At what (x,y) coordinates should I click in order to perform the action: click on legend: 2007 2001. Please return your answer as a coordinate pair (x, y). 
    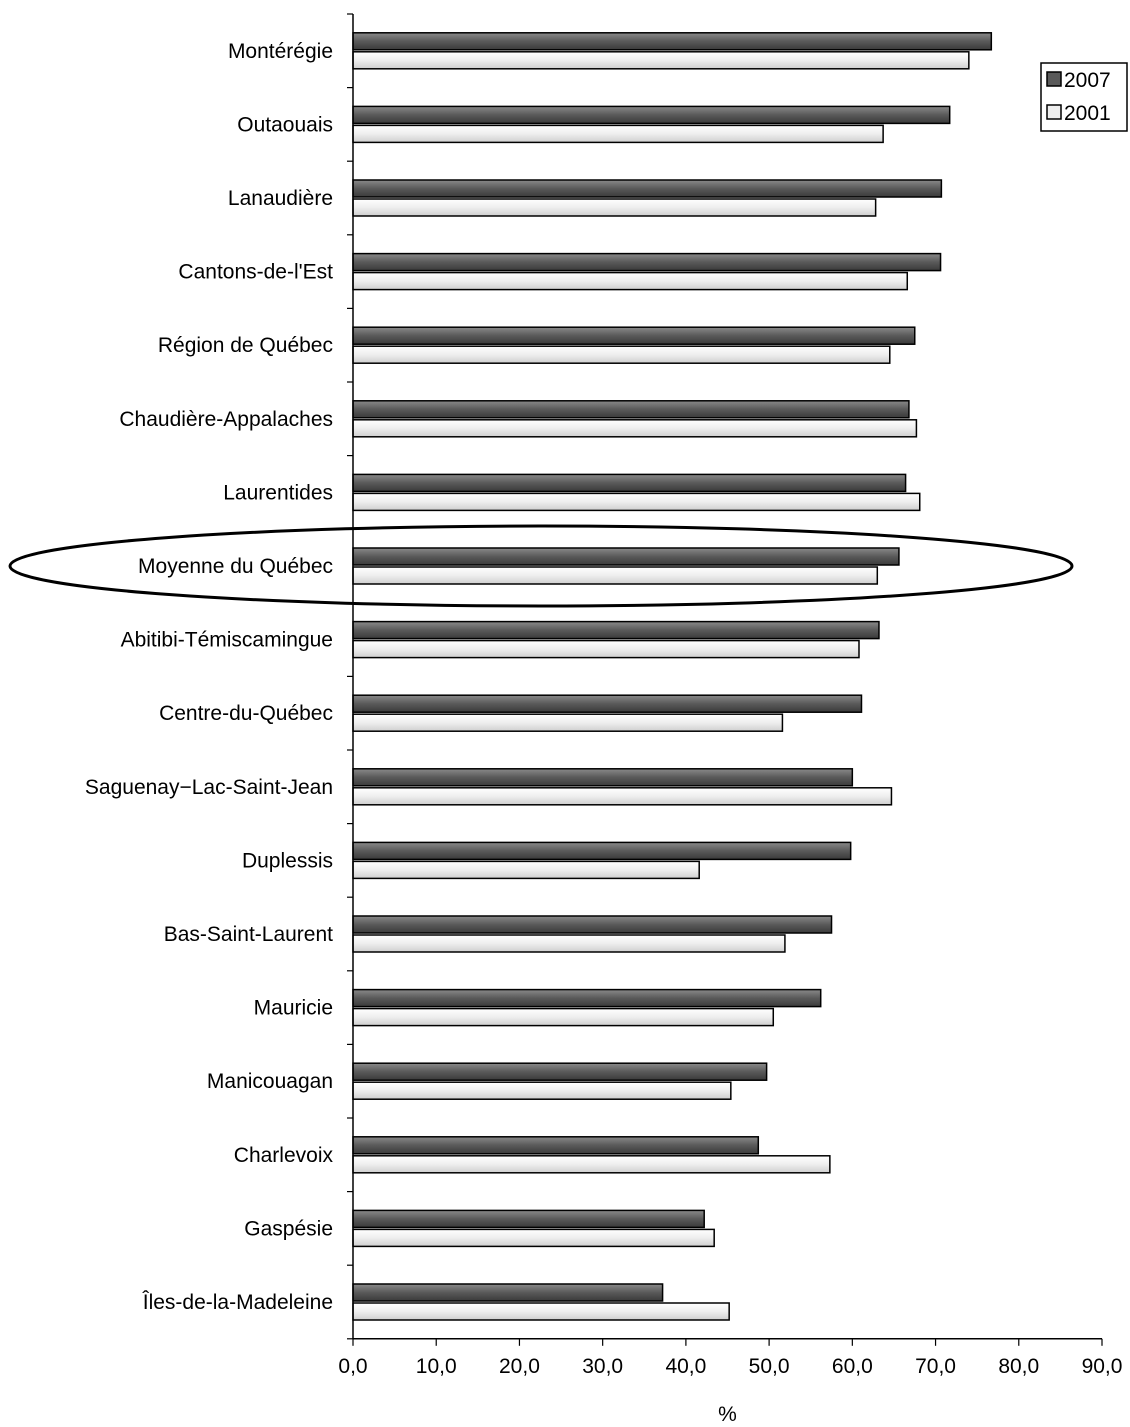
    Looking at the image, I should click on (1084, 97).